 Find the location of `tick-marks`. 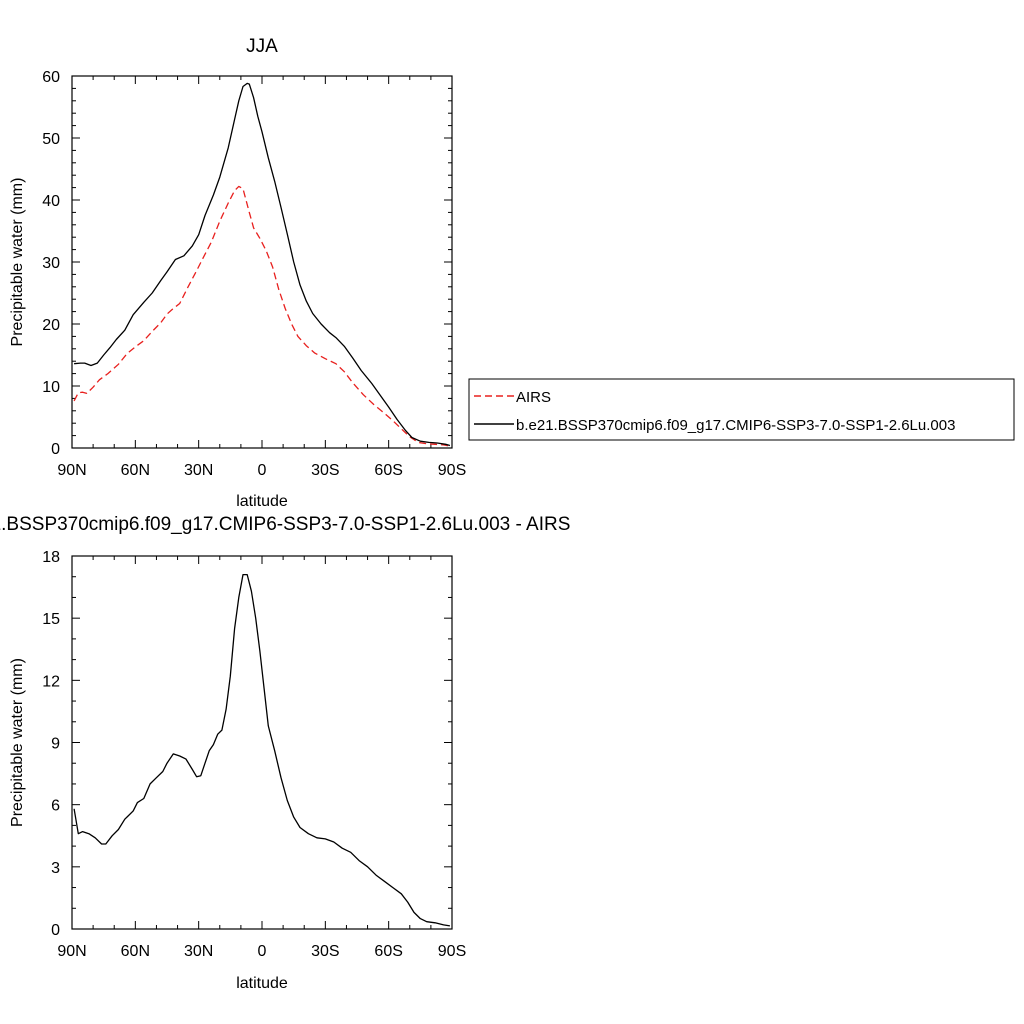

tick-marks is located at coordinates (262, 742).